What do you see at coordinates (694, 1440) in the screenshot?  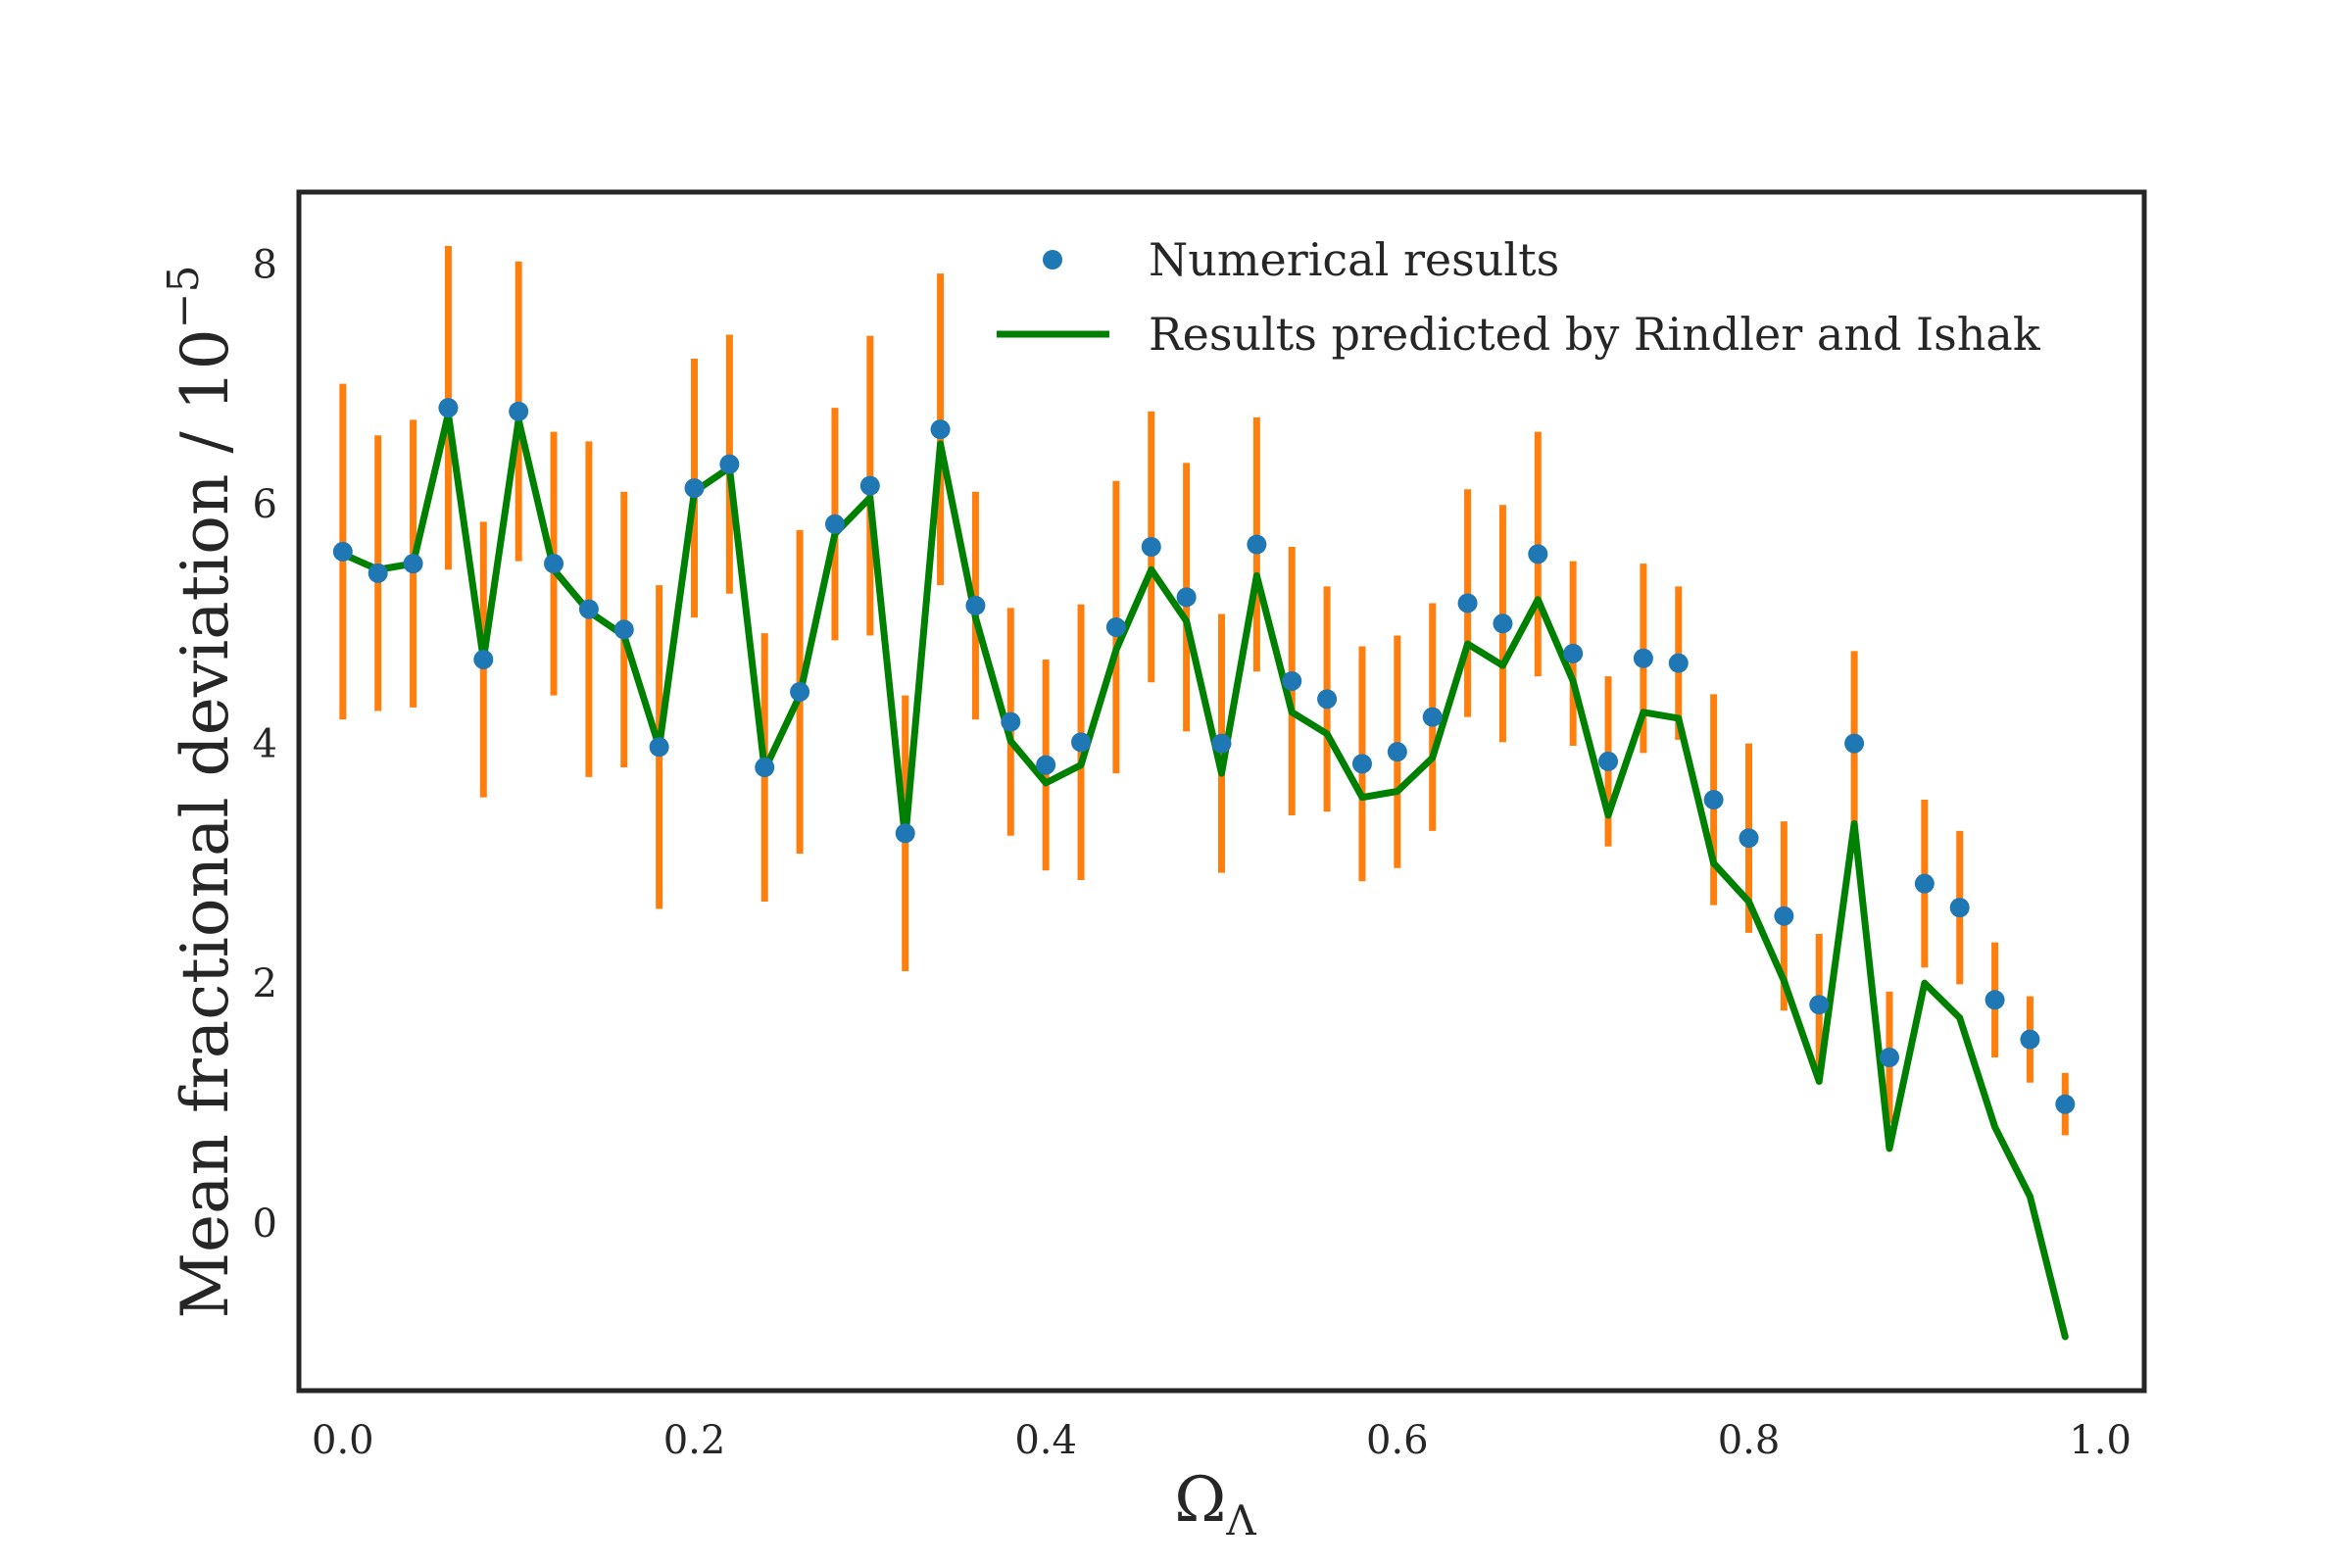 I see `x-tick-label: 0.2` at bounding box center [694, 1440].